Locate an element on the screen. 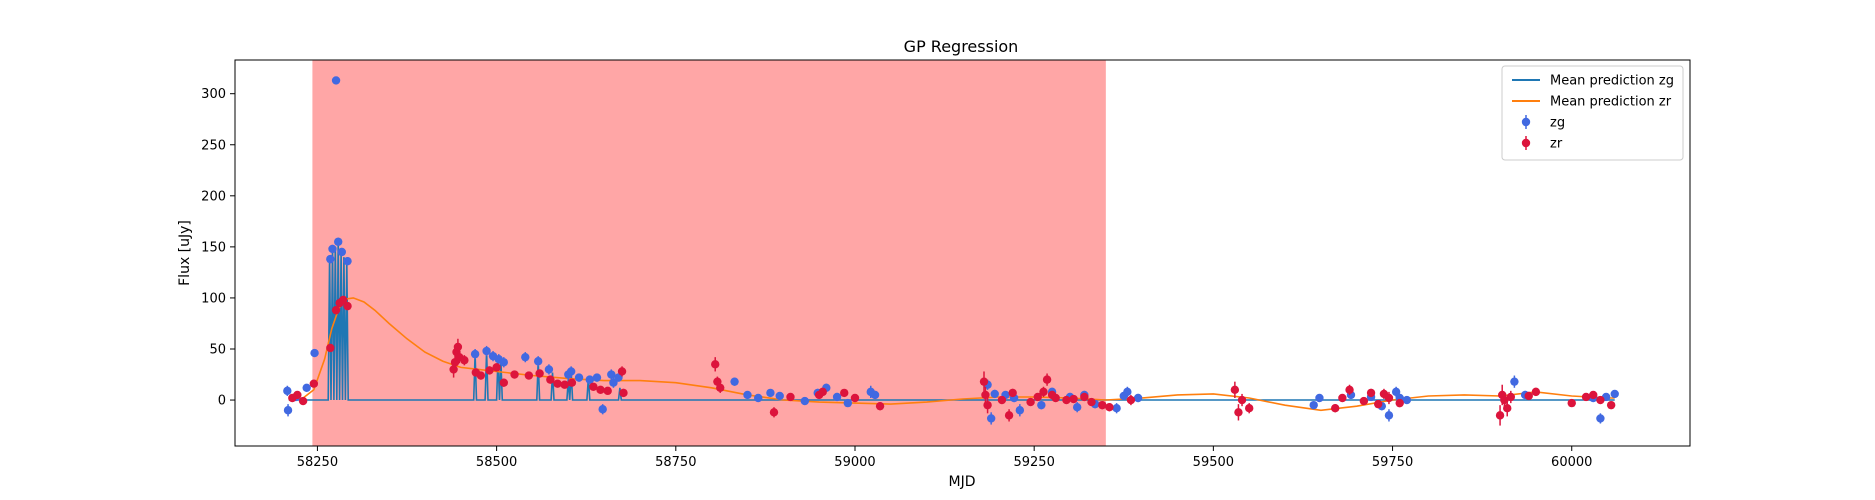 Image resolution: width=1875 pixels, height=500 pixels. legend-swatch-zr is located at coordinates (1526, 143).